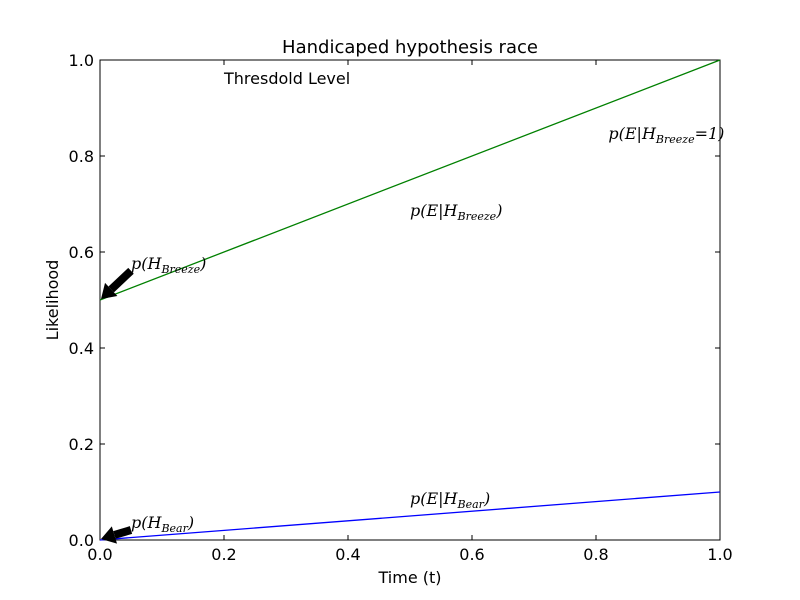 The width and height of the screenshot is (800, 600). I want to click on y-tick-label: 1.0, so click(81, 60).